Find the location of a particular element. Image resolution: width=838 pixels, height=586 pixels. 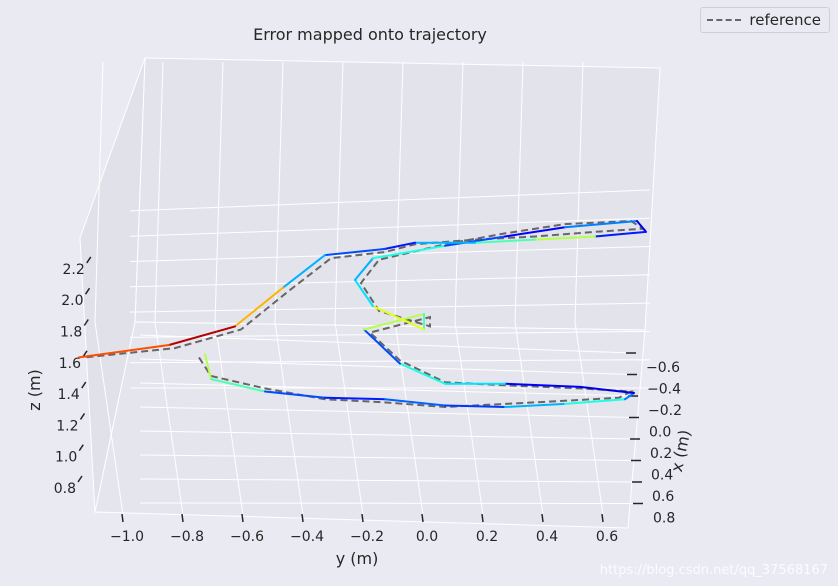

legend-dashed-line-icon is located at coordinates (724, 20).